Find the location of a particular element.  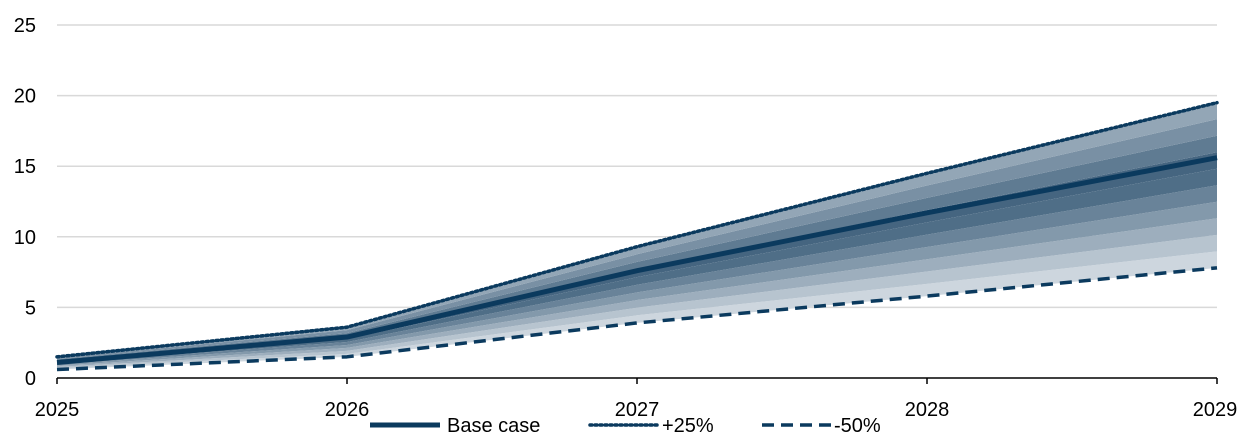

x-tick-label: 2028 is located at coordinates (927, 410).